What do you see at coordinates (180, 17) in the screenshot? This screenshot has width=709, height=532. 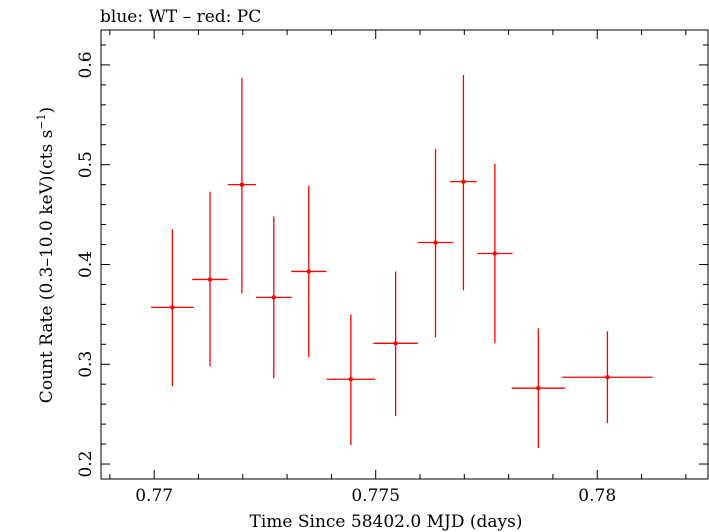 I see `chart-title: blue: WT – red: PC` at bounding box center [180, 17].